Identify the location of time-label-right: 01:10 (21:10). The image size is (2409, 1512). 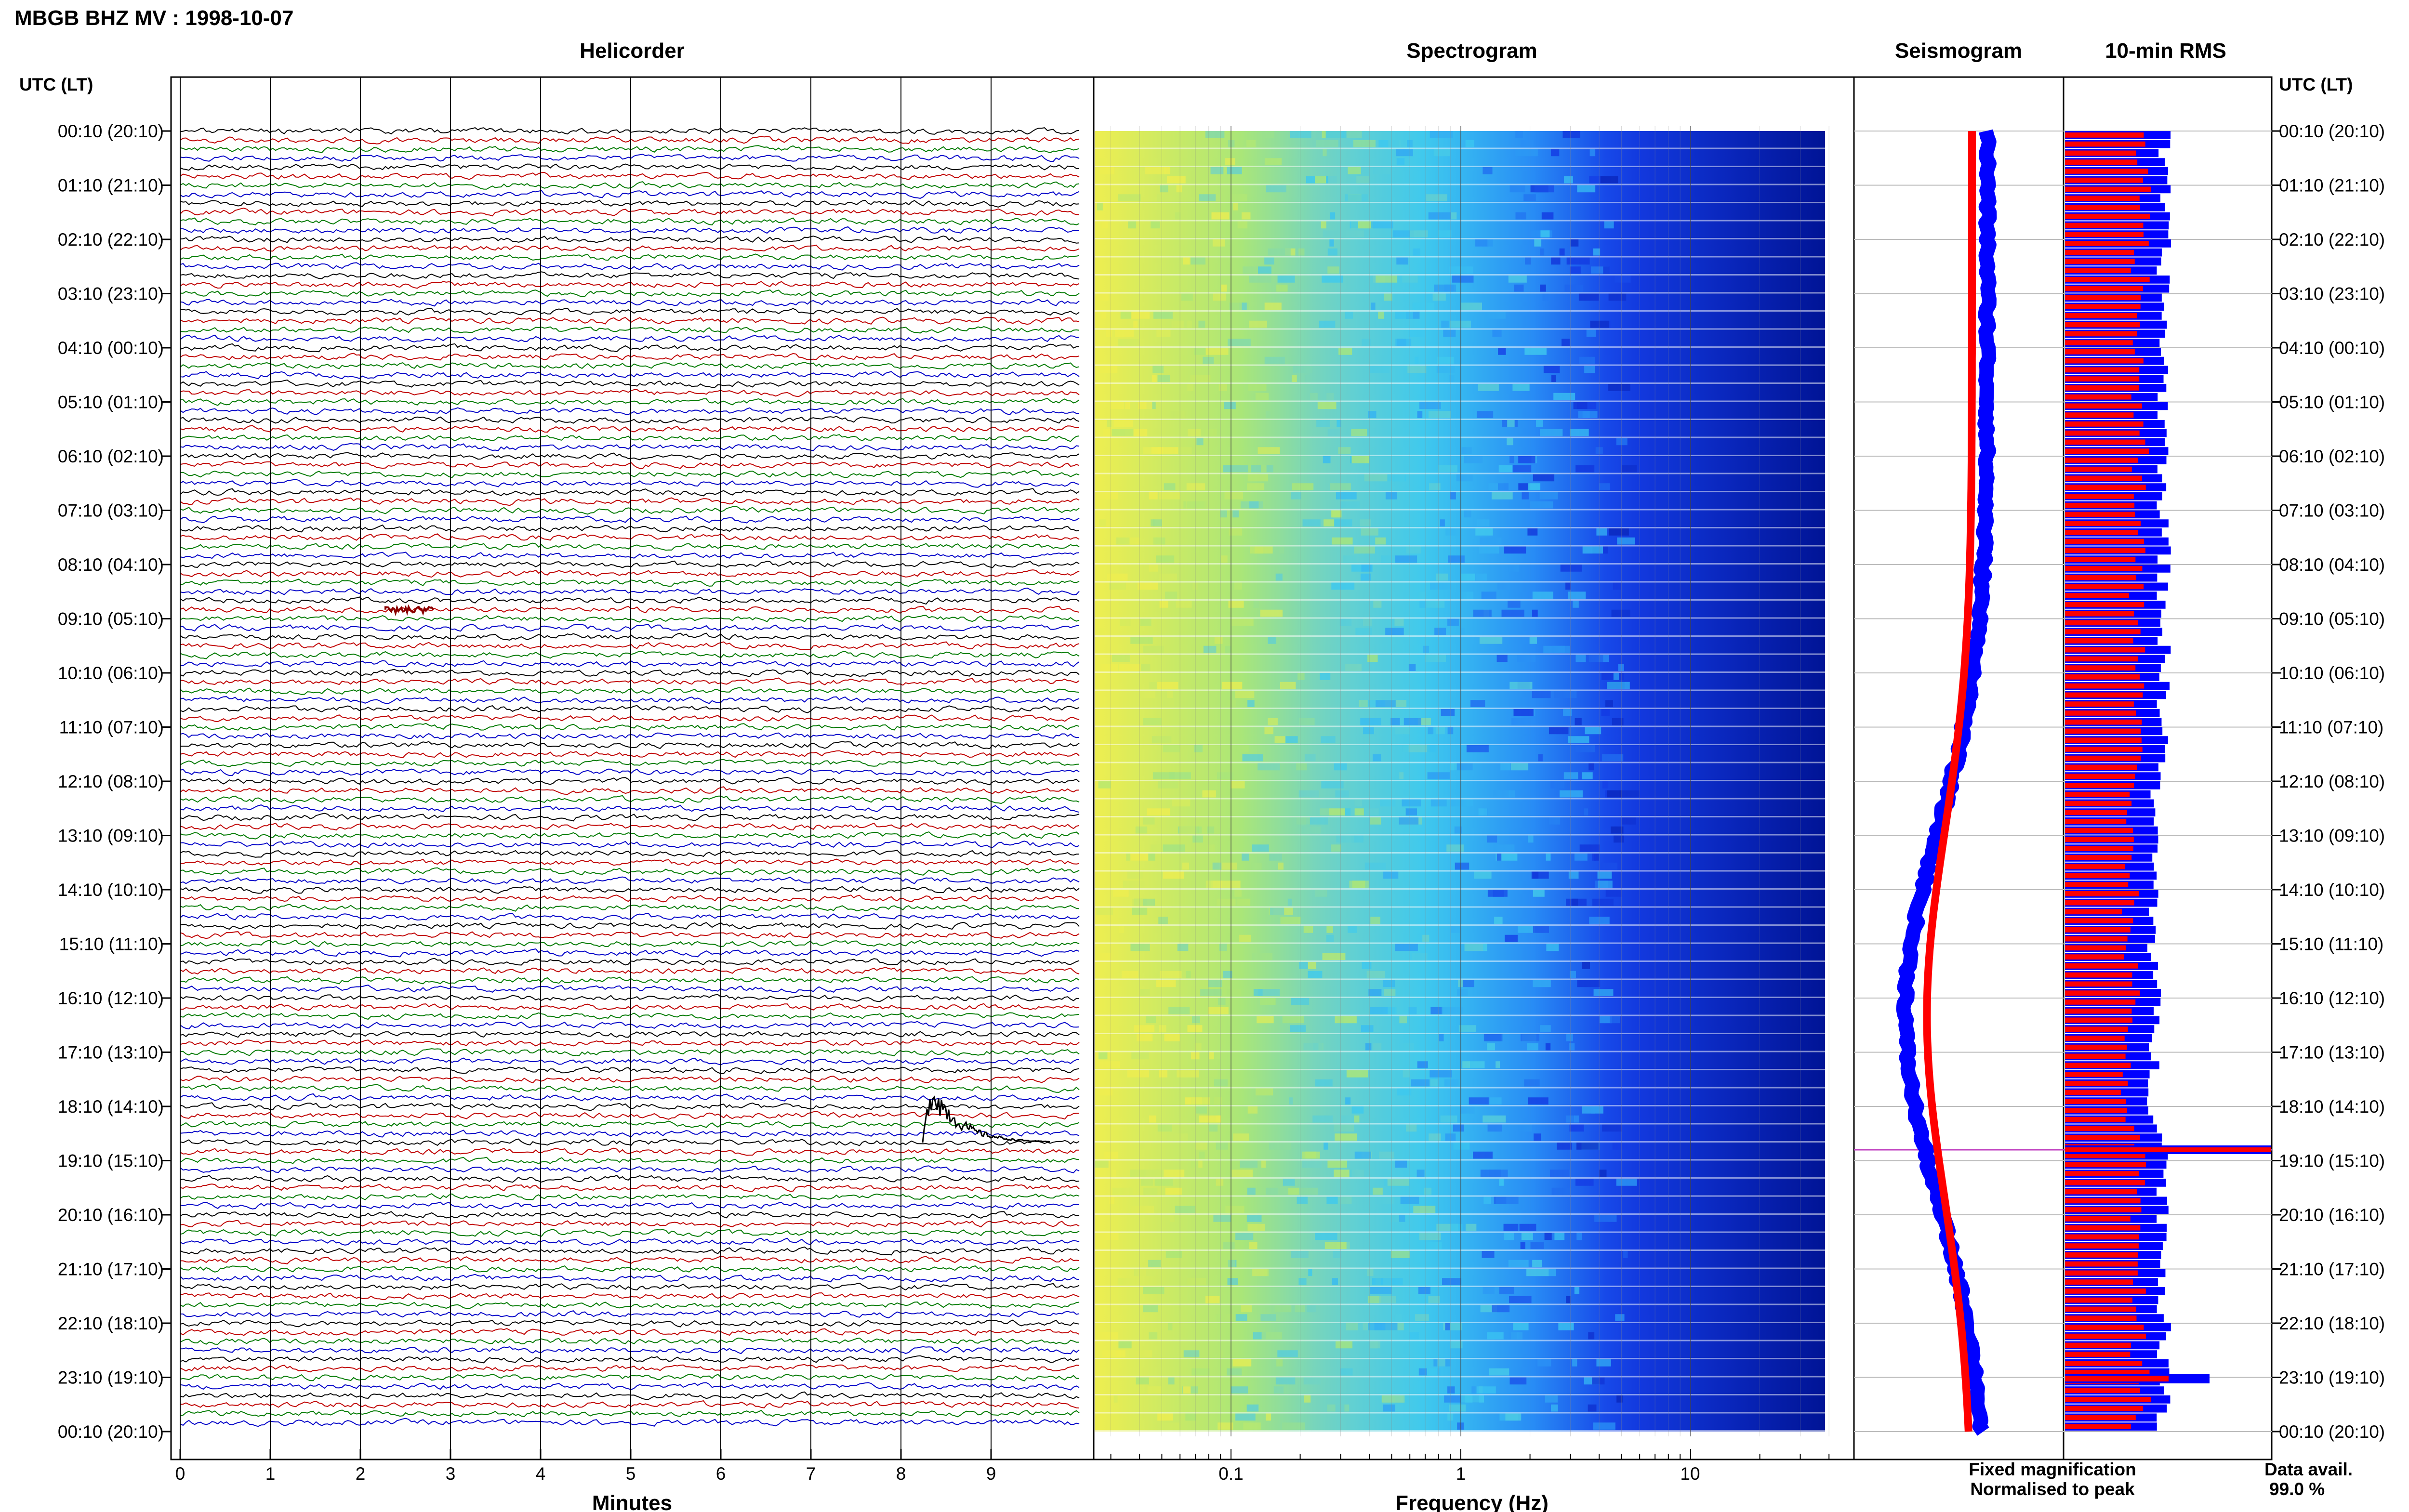
(2332, 186).